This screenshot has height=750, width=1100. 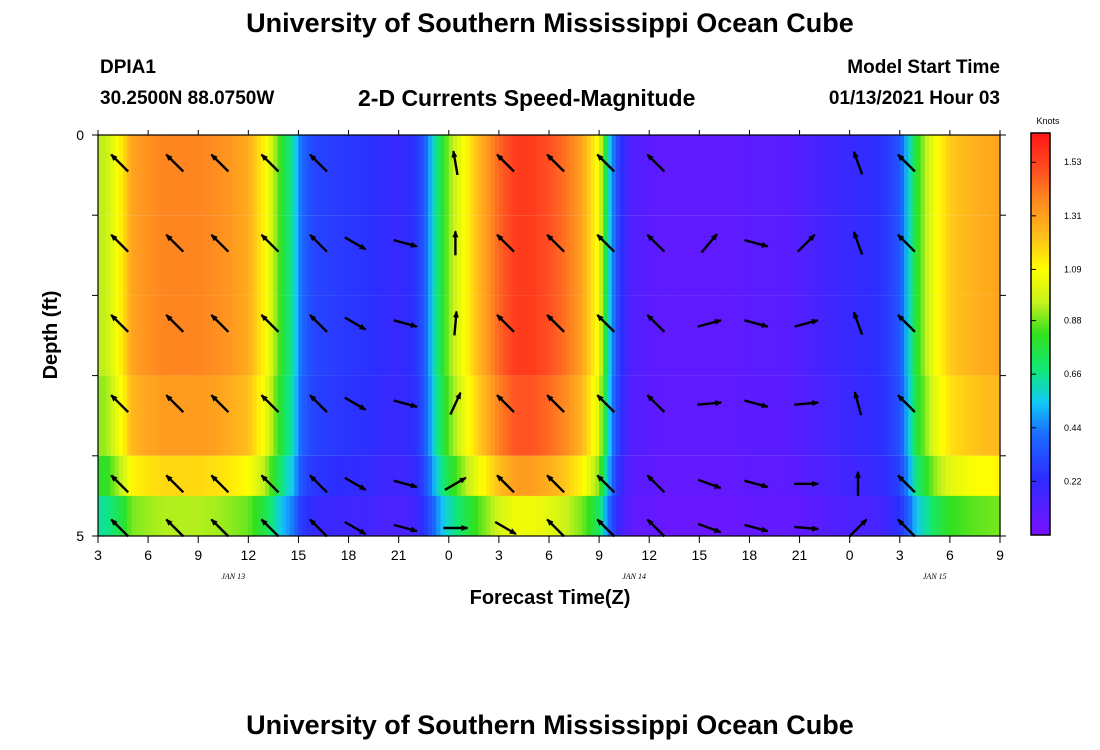 I want to click on colorbar-tick-label: 1.31, so click(x=1073, y=216).